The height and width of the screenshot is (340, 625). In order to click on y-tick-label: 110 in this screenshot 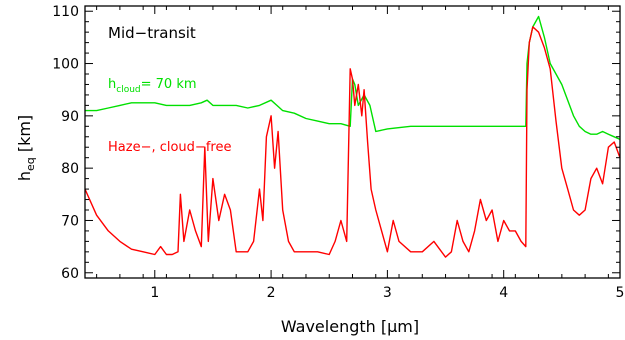, I will do `click(65, 12)`.